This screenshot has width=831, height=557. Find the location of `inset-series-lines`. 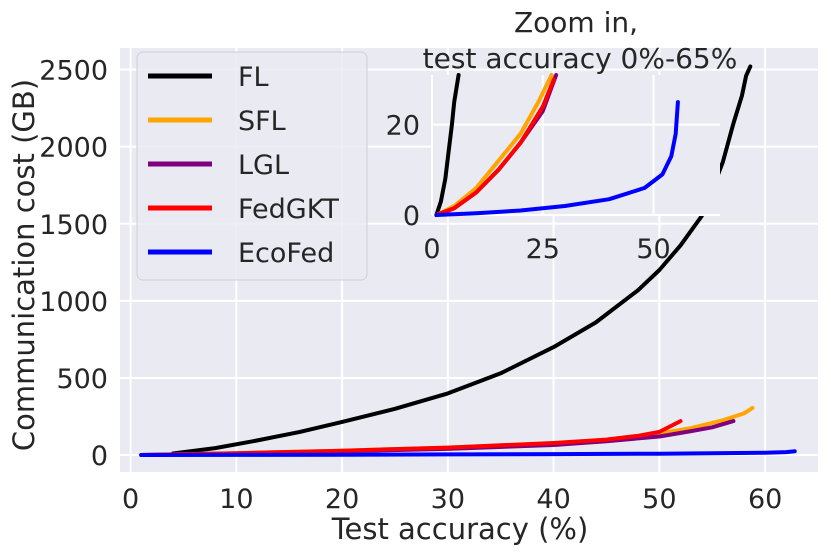

inset-series-lines is located at coordinates (557, 145).